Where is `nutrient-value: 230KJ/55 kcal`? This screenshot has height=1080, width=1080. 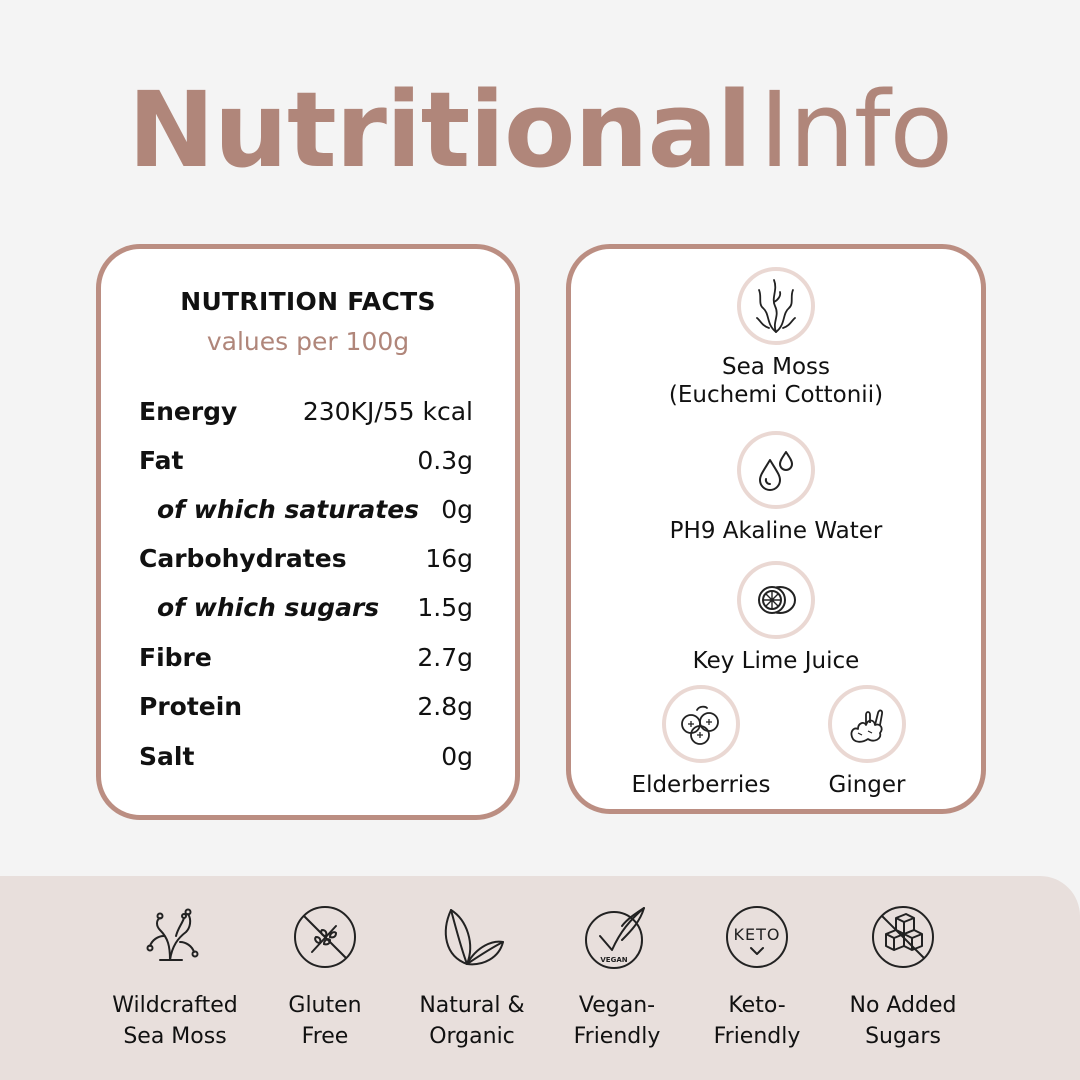
nutrient-value: 230KJ/55 kcal is located at coordinates (387, 411).